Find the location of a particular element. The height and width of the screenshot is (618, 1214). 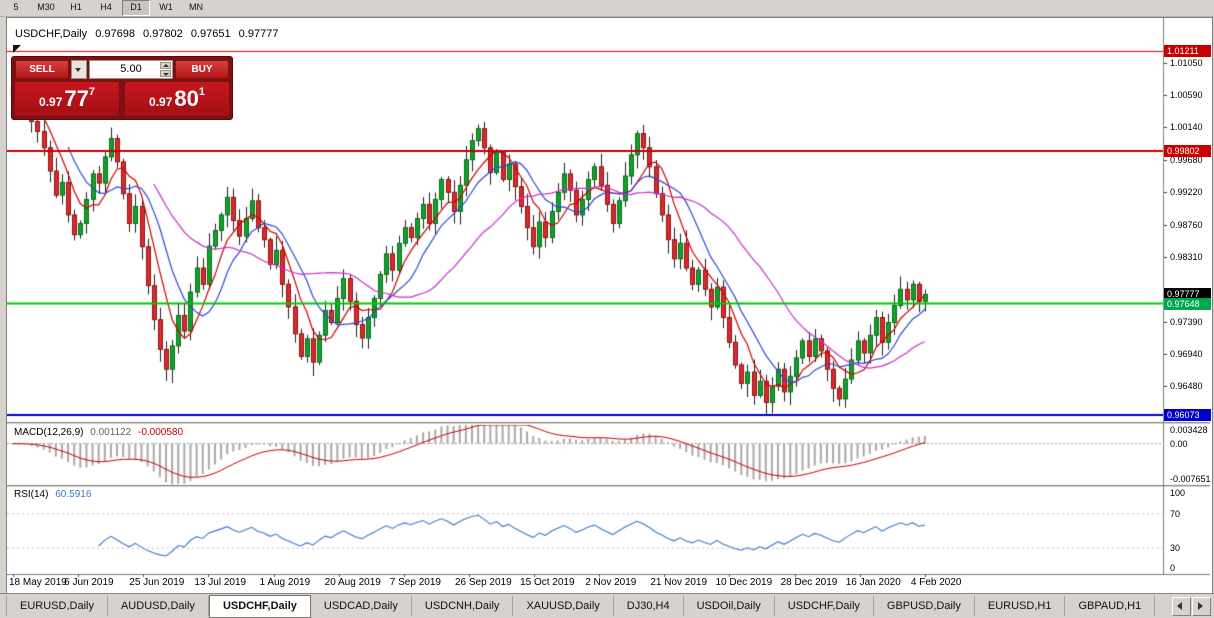

date-axis-label: 4 Feb 2020 is located at coordinates (936, 582).